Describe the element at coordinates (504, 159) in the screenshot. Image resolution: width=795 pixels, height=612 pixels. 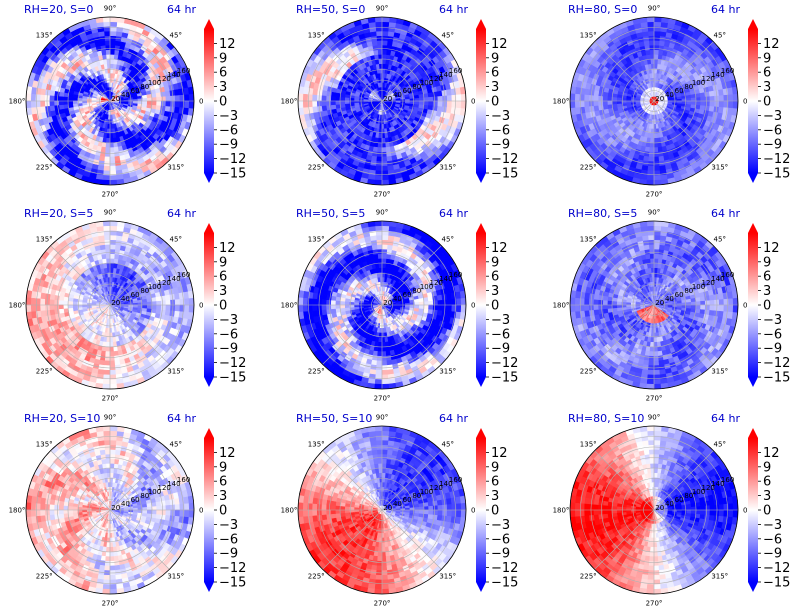
I see `colorbar-tick-label: −12` at that location.